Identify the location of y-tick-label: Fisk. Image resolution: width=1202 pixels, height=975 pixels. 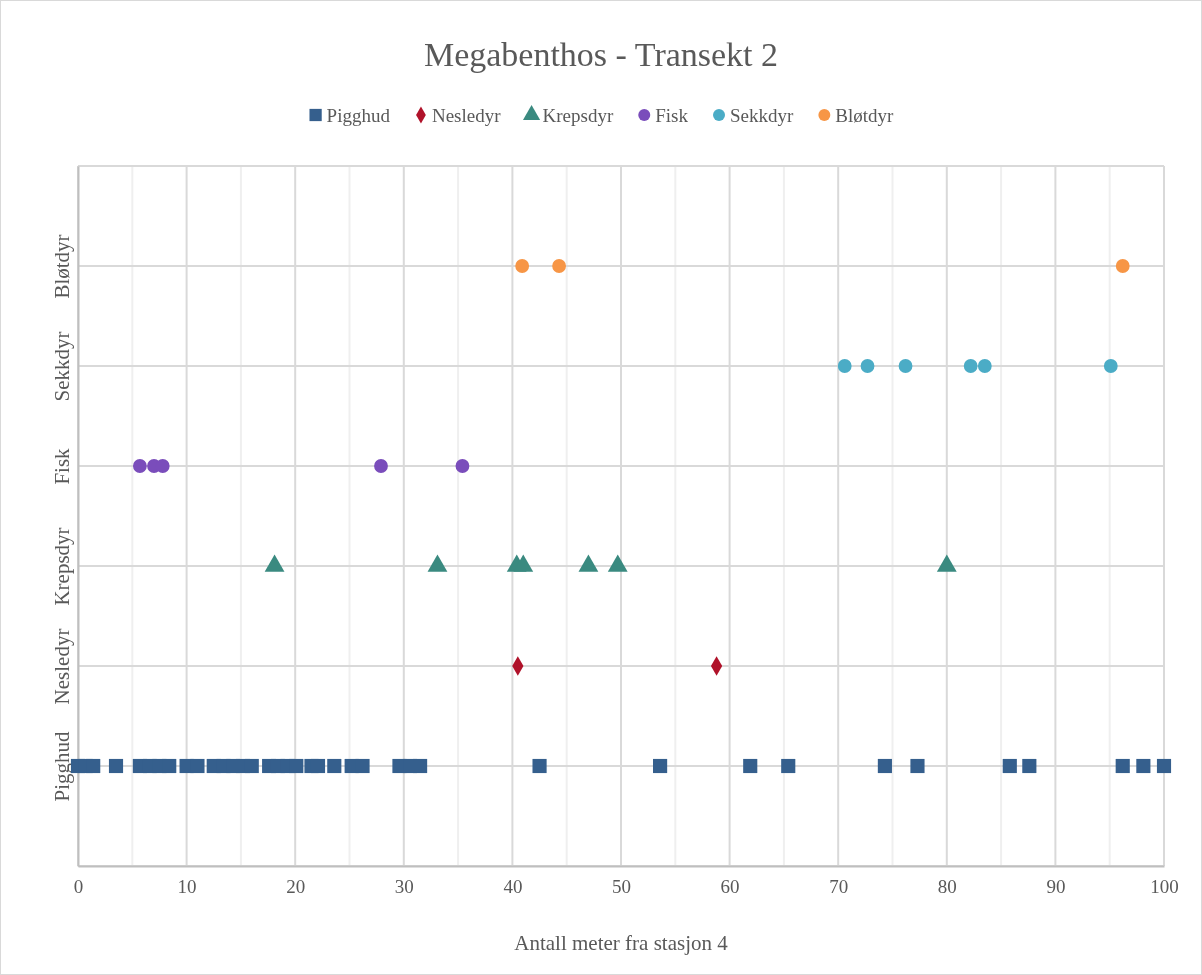
(62, 466).